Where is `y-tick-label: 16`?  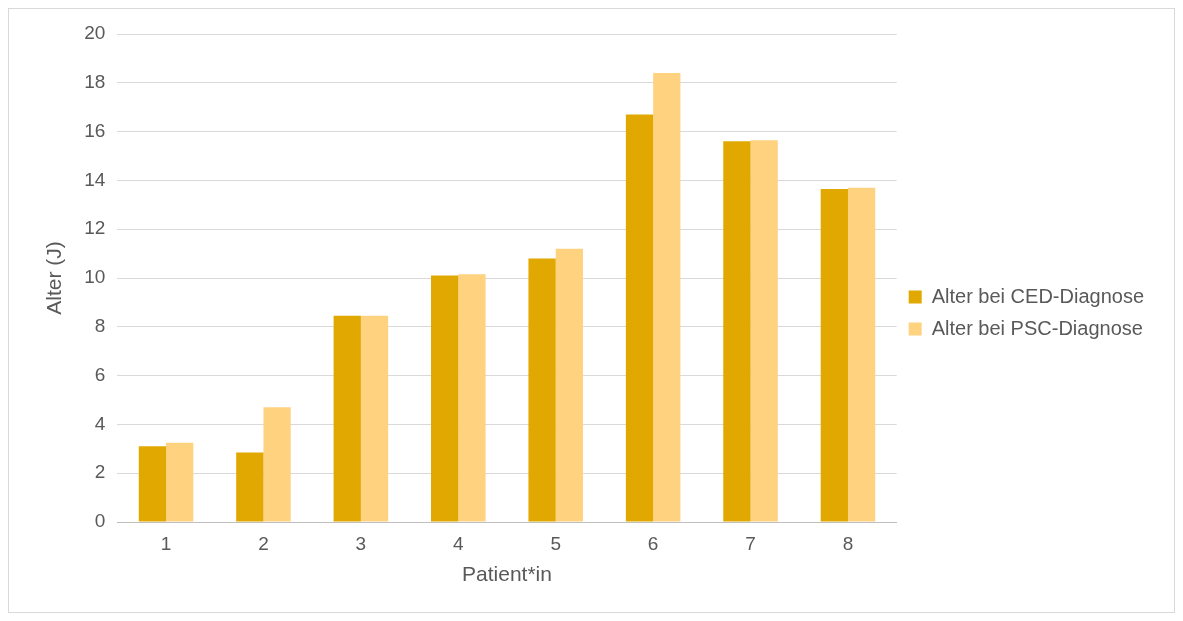 y-tick-label: 16 is located at coordinates (95, 130).